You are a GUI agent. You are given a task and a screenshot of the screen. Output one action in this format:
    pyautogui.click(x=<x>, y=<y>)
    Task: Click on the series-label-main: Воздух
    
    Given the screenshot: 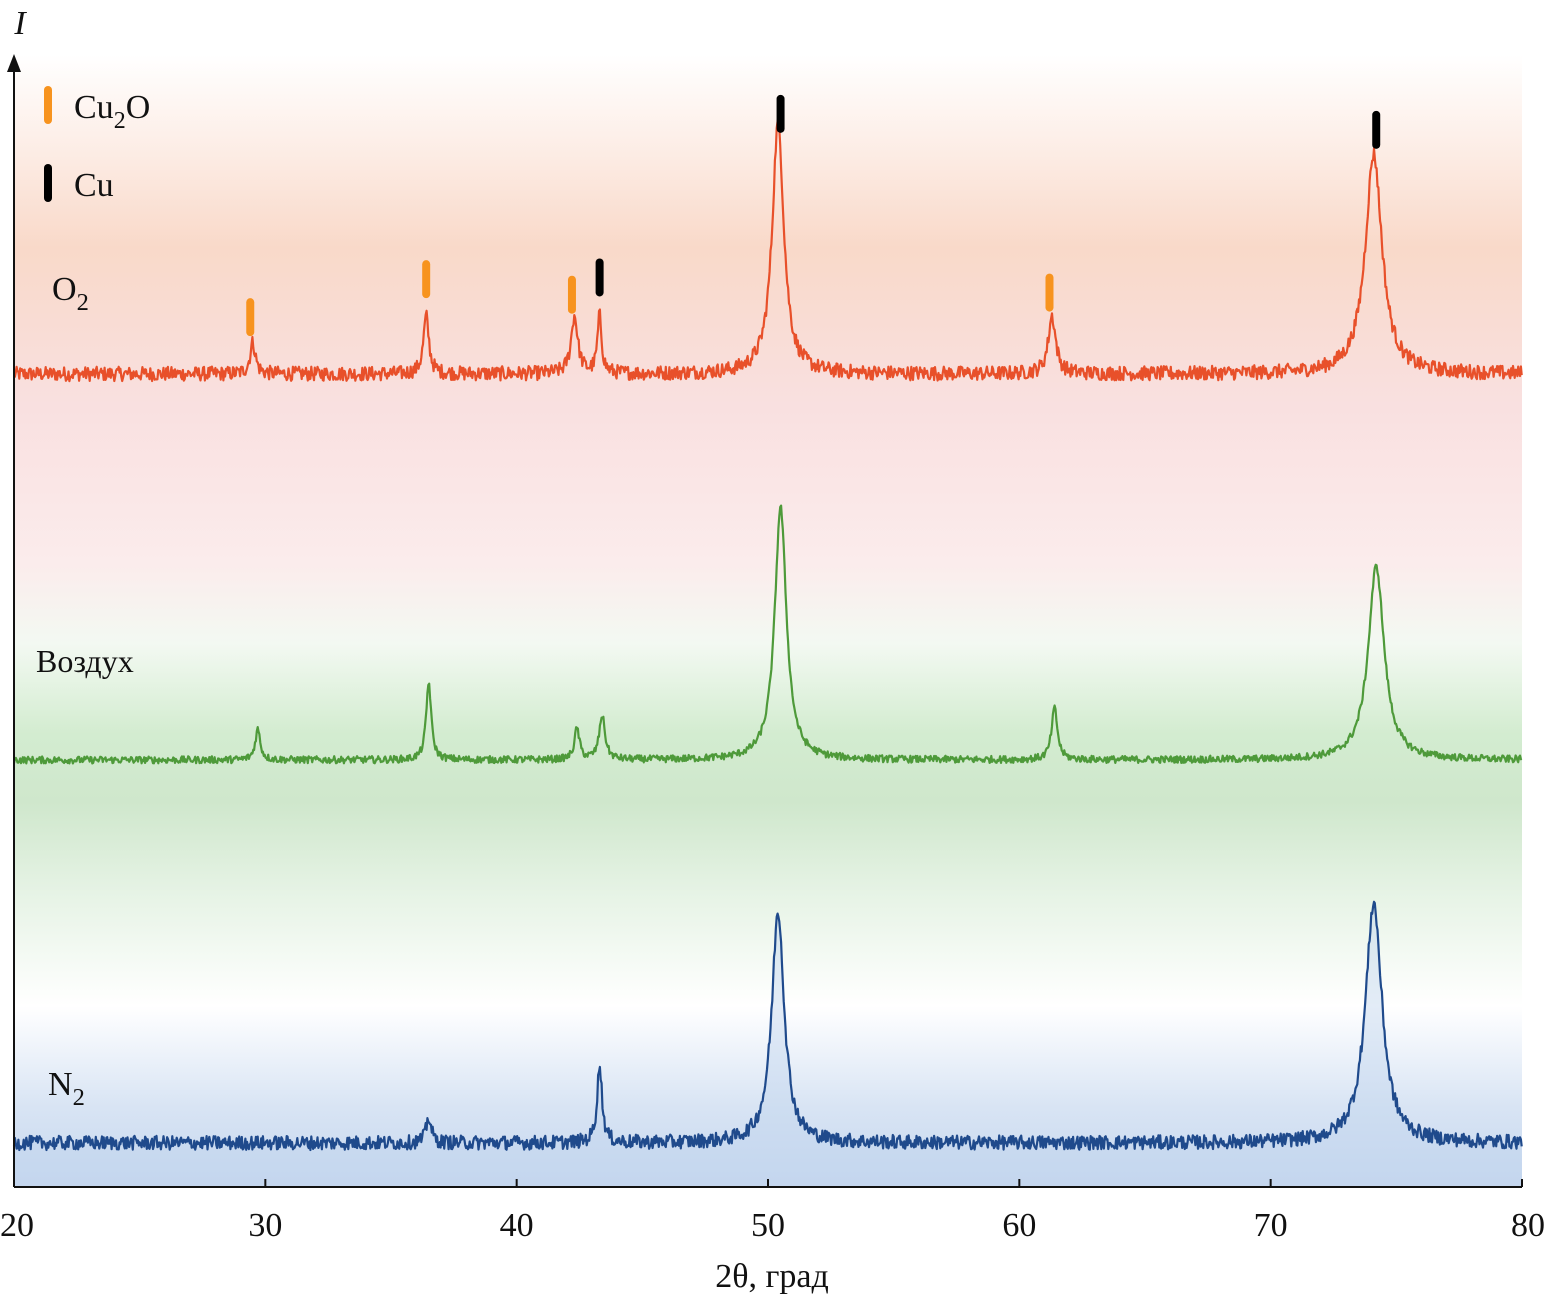 What is the action you would take?
    pyautogui.click(x=85, y=661)
    